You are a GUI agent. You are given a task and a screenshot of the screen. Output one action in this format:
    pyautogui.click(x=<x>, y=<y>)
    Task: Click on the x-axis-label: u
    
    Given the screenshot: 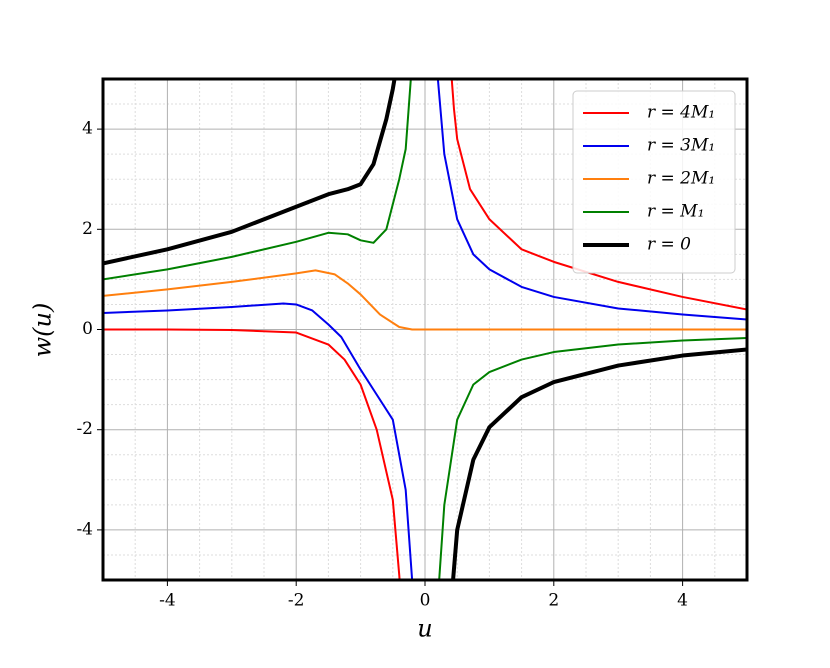 What is the action you would take?
    pyautogui.click(x=424, y=629)
    